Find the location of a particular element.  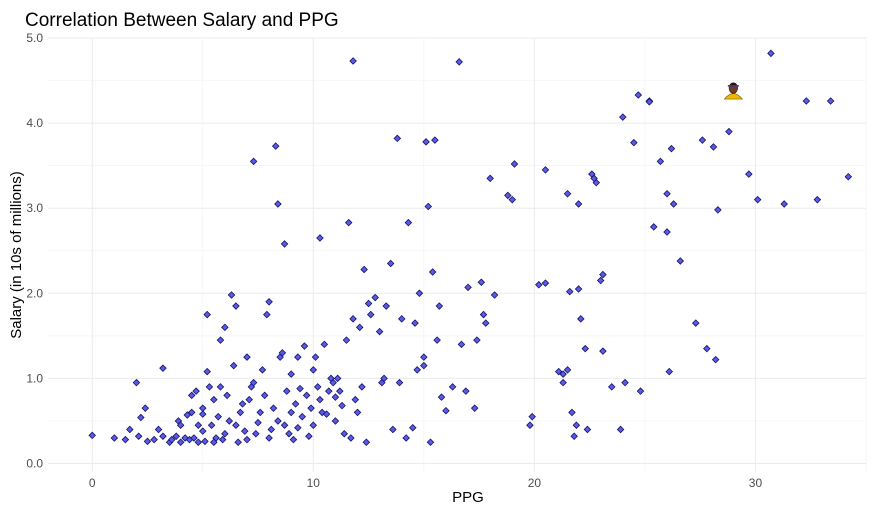

chart-title: Correlation Between Salary and PPG is located at coordinates (182, 20).